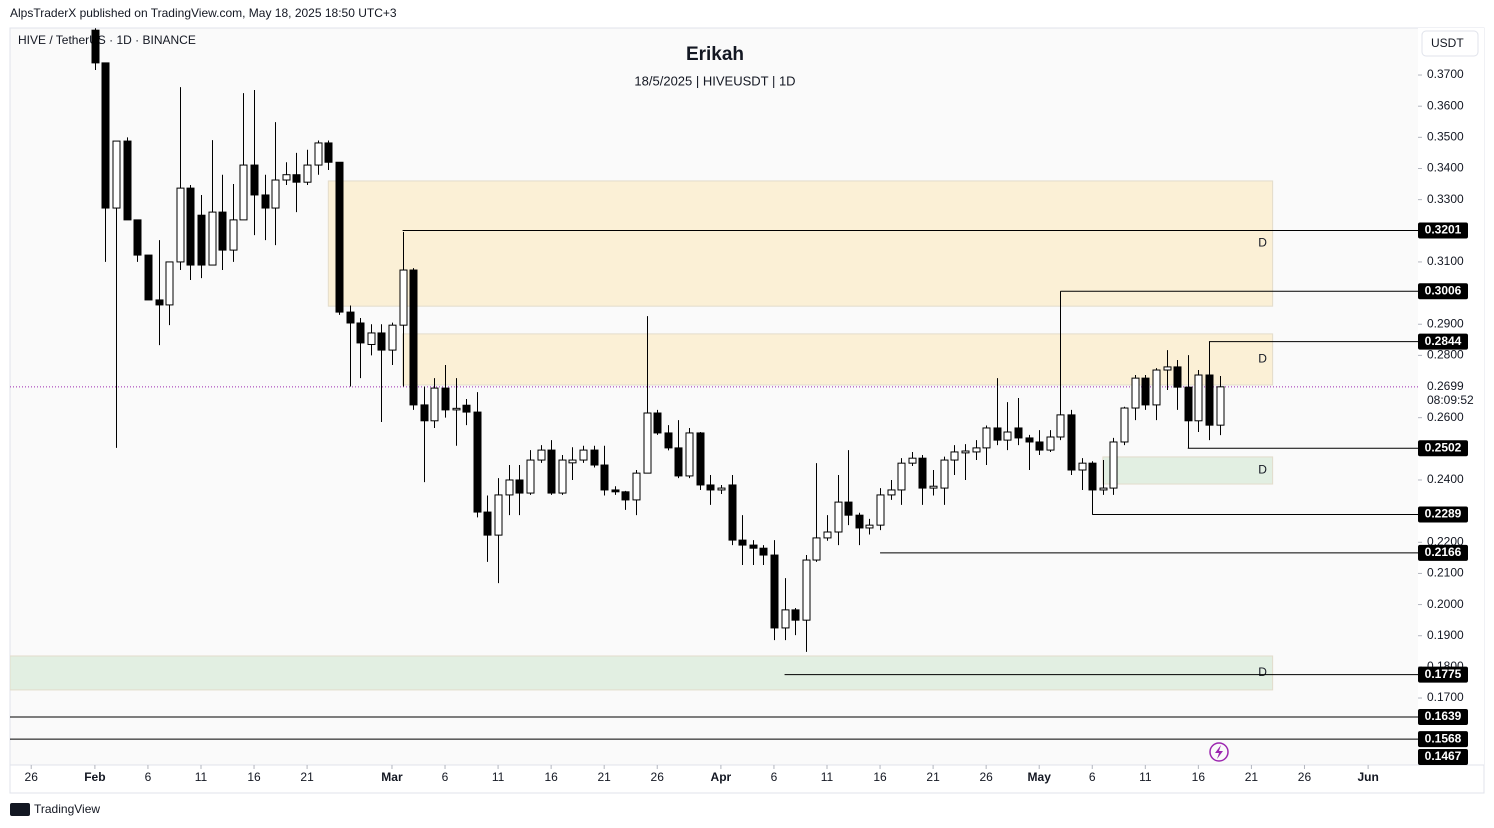 The height and width of the screenshot is (828, 1494). I want to click on x-tick-label: Mar, so click(392, 777).